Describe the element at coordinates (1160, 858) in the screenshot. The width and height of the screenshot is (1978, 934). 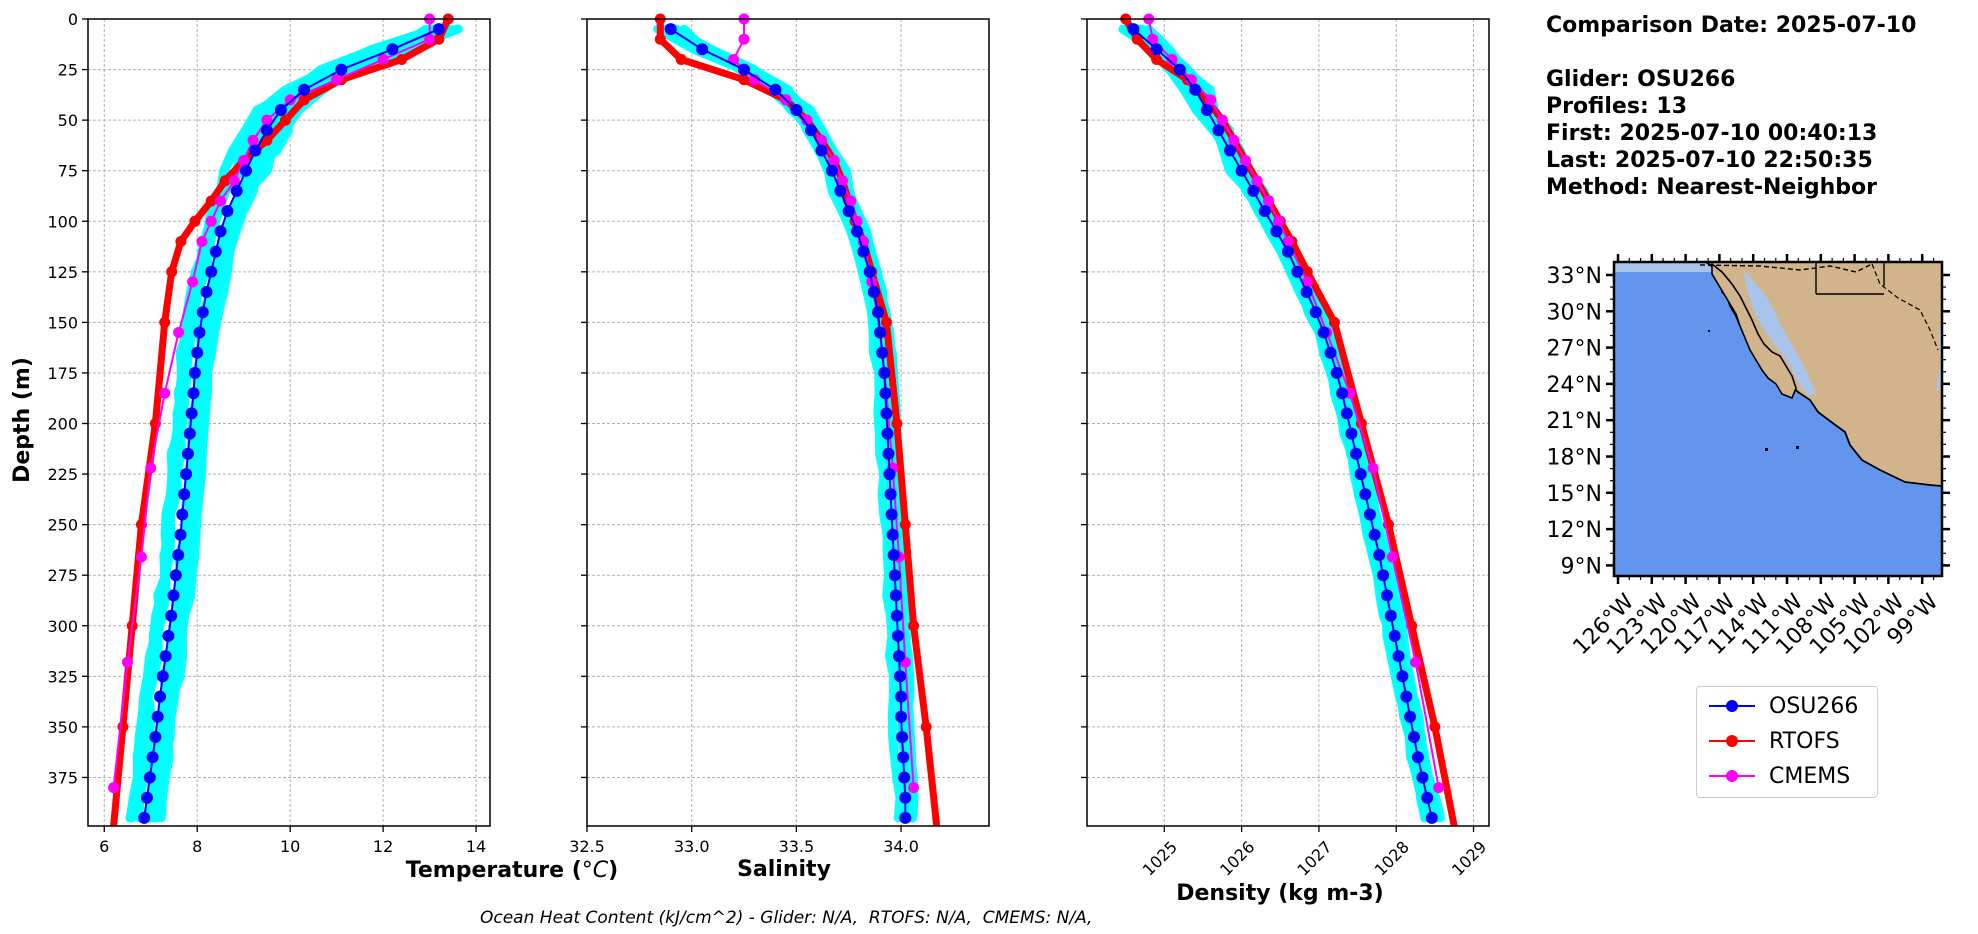
I see `x-tick-label: 1025` at that location.